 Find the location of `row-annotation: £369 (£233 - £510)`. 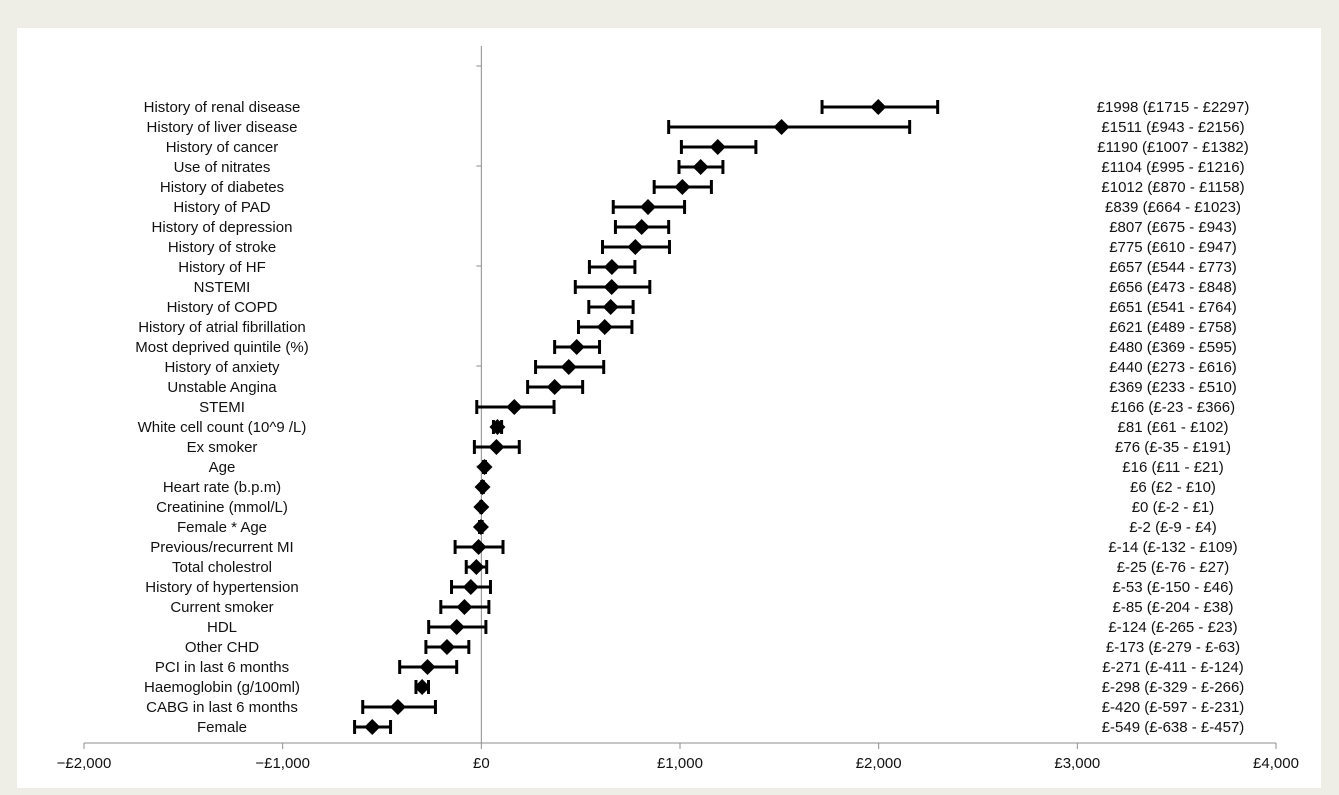

row-annotation: £369 (£233 - £510) is located at coordinates (1173, 387).